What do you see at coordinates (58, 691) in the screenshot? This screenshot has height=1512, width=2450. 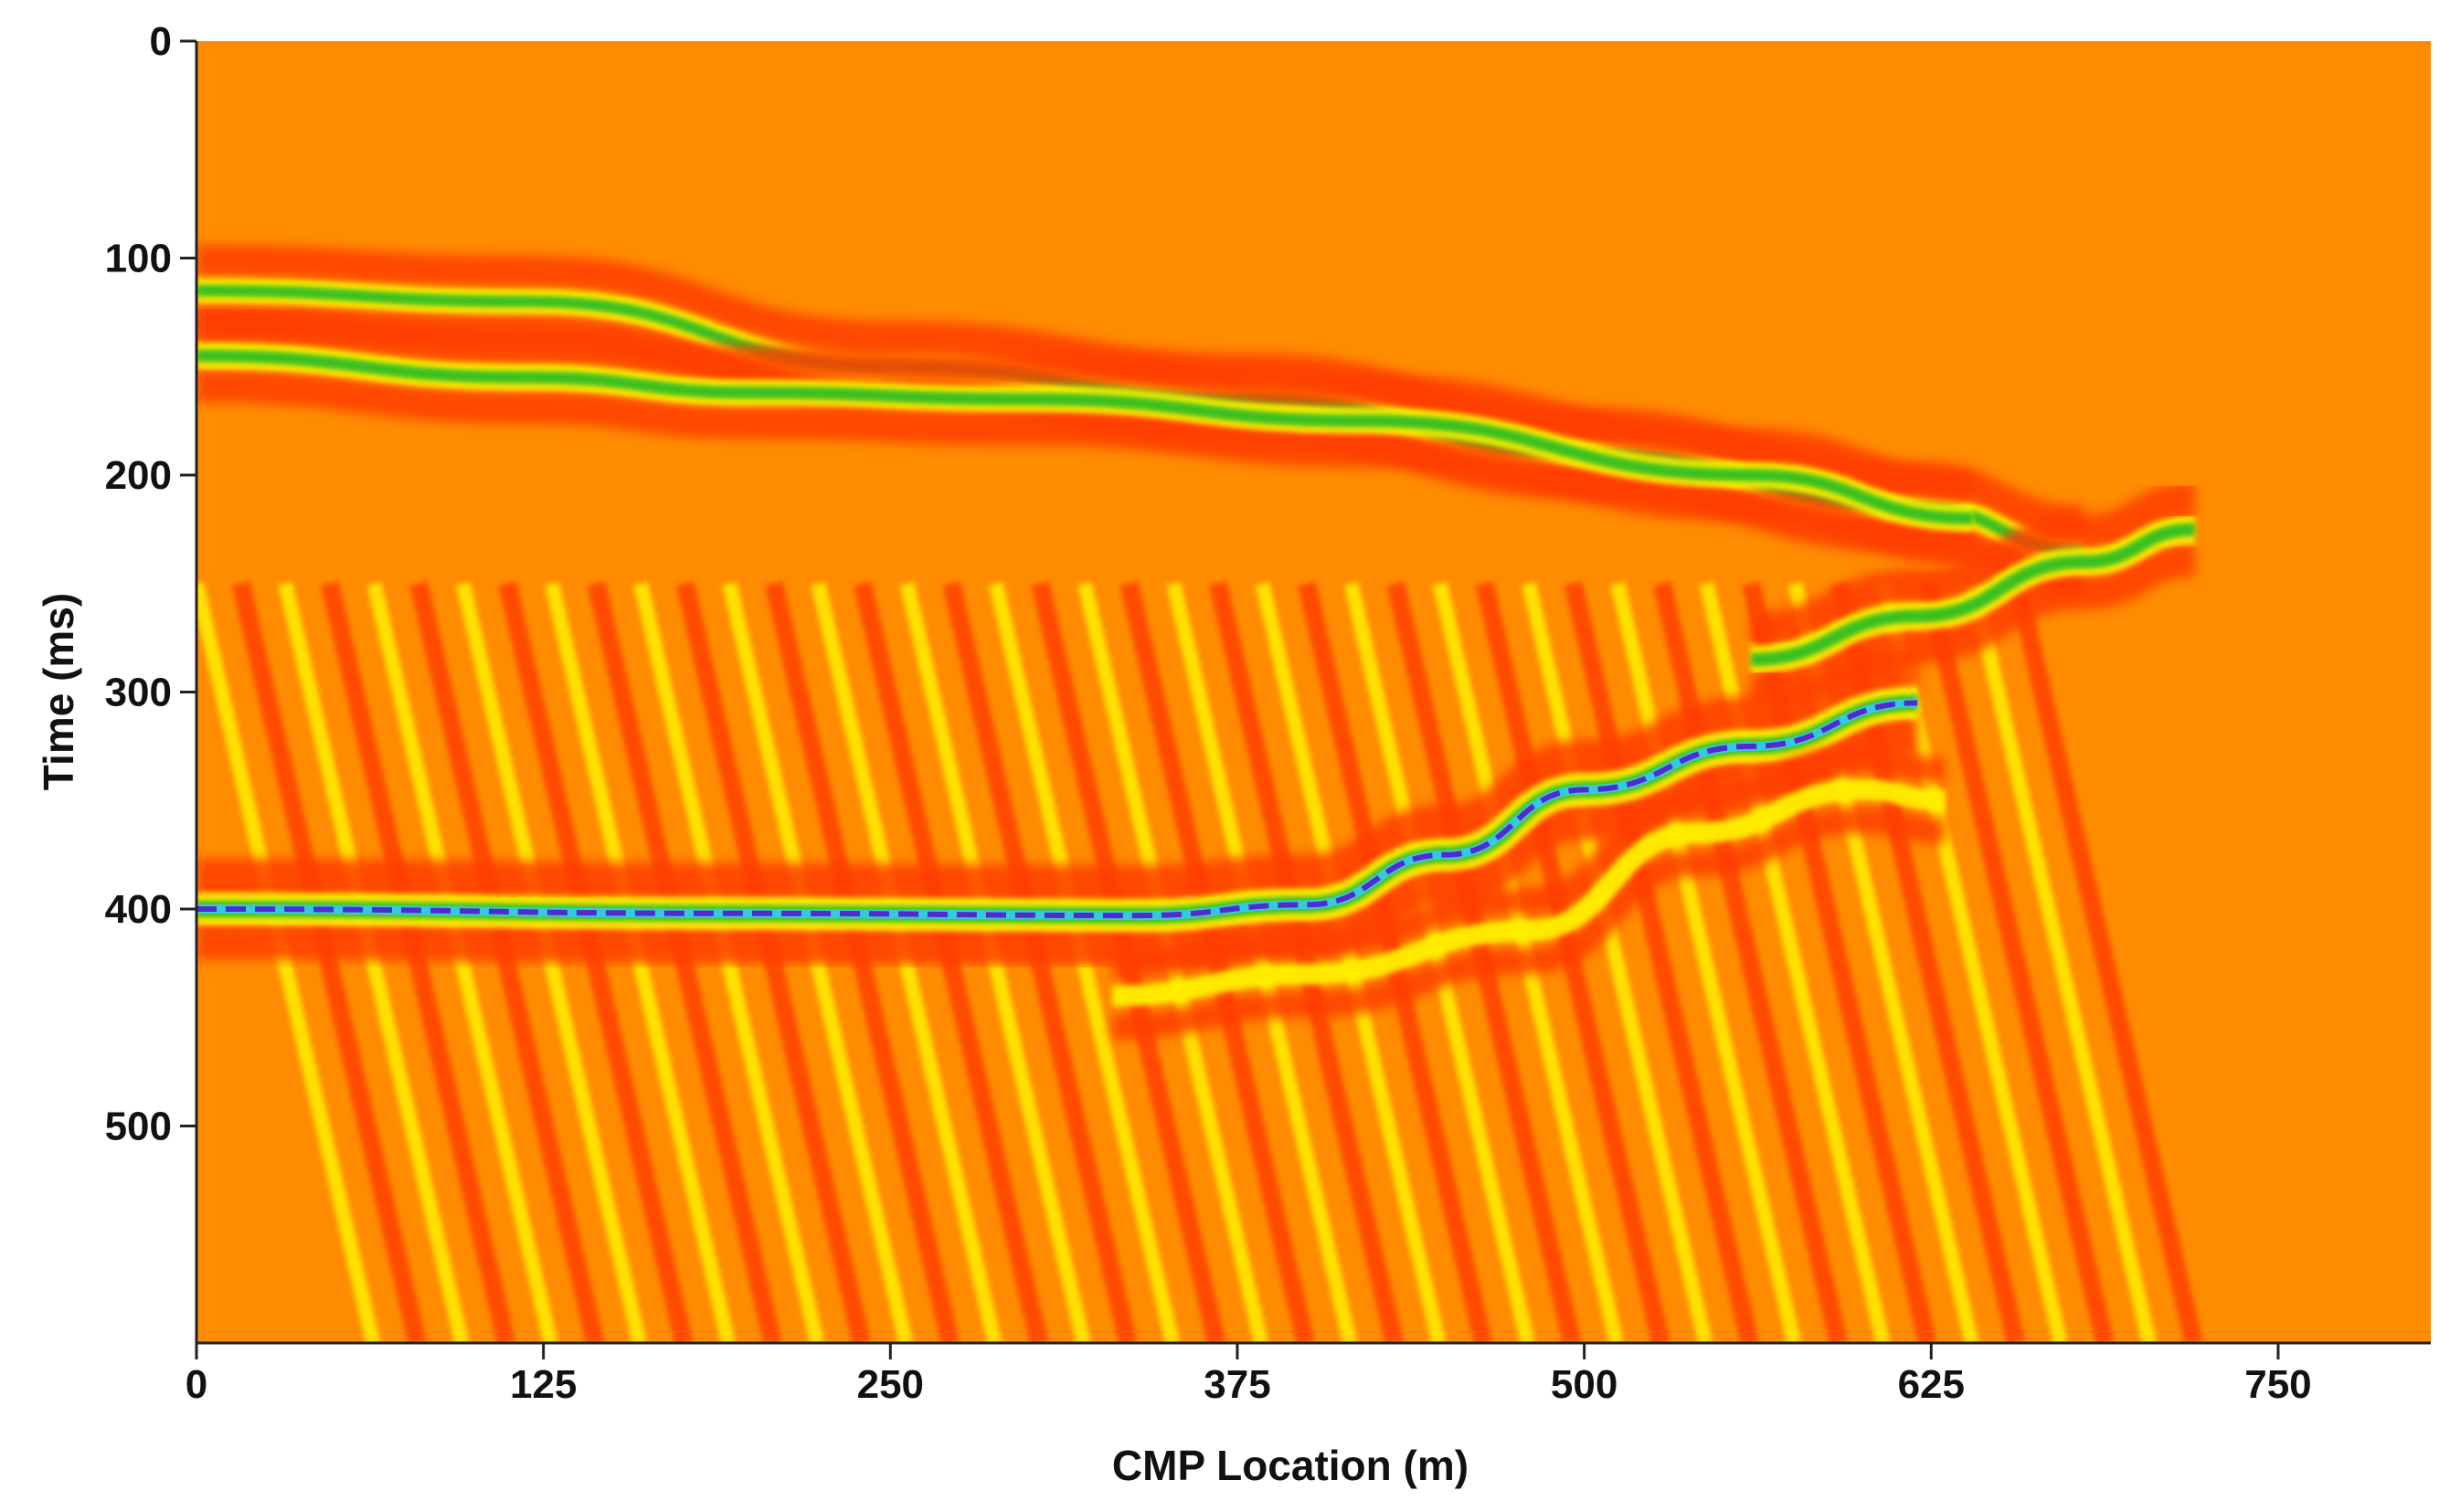 I see `y-axis-title: Time (ms)` at bounding box center [58, 691].